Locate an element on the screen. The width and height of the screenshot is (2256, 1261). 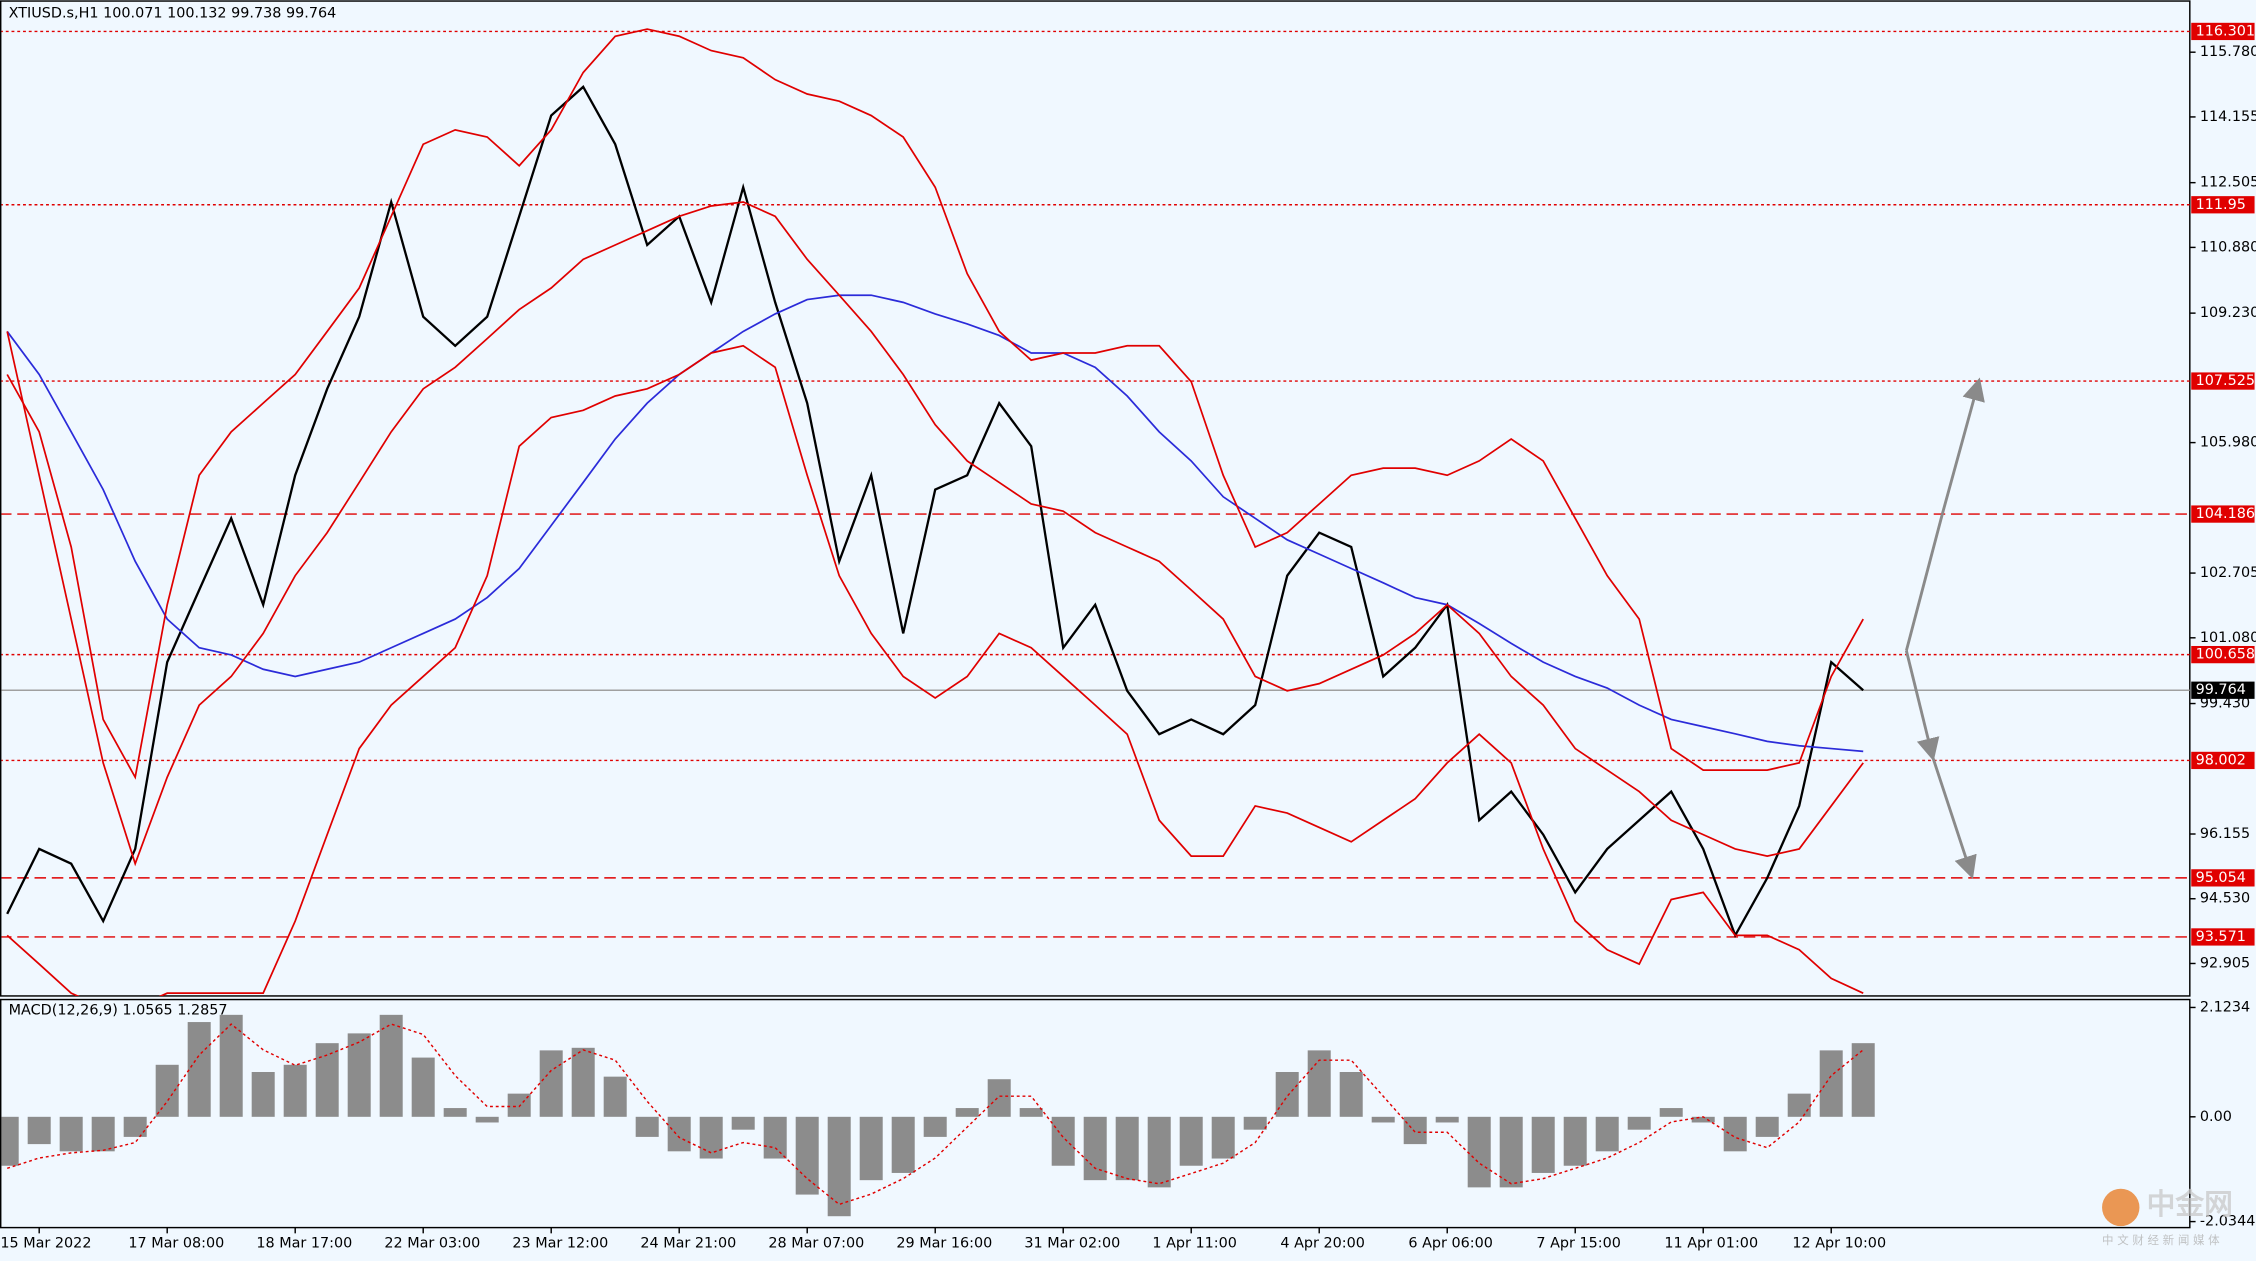
y-tick-label: 99.430 is located at coordinates (2225, 704).